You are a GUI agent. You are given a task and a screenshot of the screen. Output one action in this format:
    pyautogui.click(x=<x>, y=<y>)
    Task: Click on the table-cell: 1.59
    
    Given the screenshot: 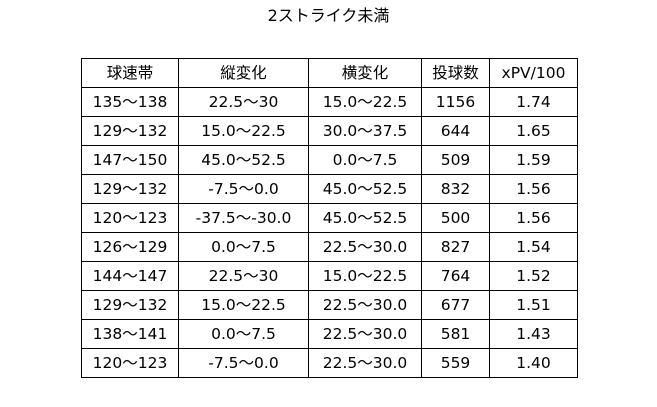 What is the action you would take?
    pyautogui.click(x=533, y=160)
    